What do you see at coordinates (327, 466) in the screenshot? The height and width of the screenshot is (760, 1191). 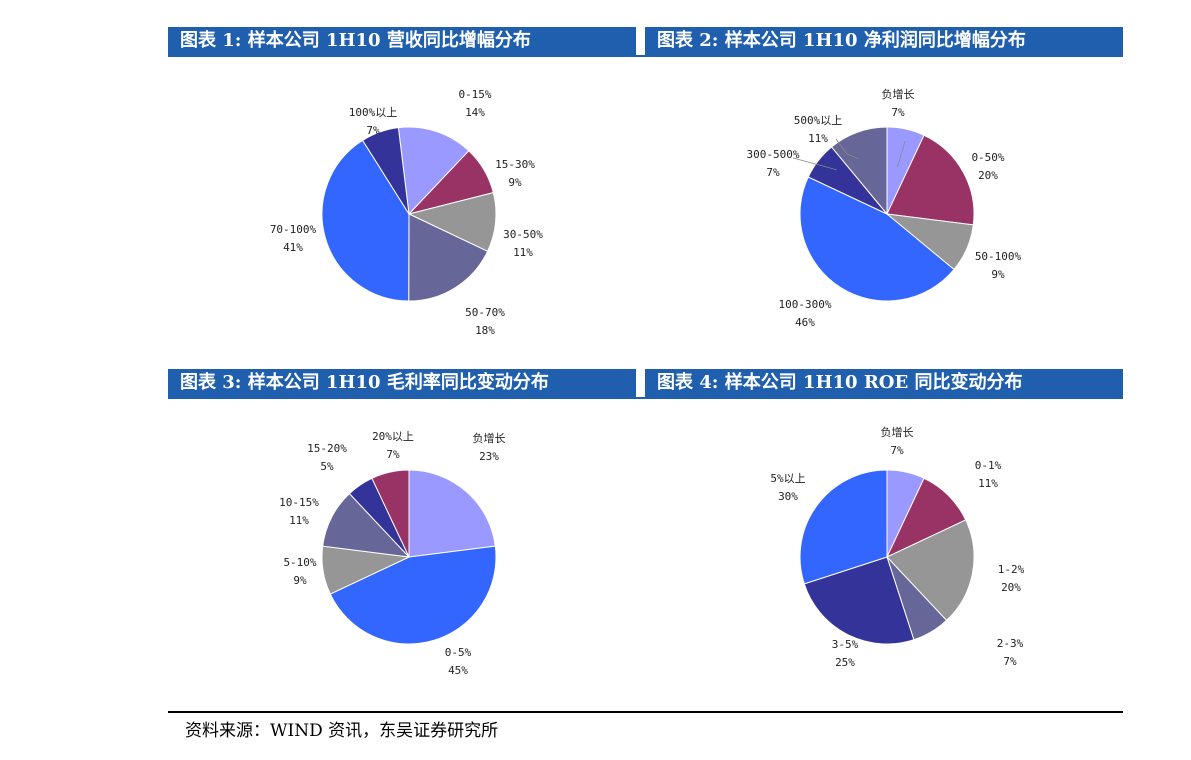 I see `pie-3-slice-5-pct: 5%` at bounding box center [327, 466].